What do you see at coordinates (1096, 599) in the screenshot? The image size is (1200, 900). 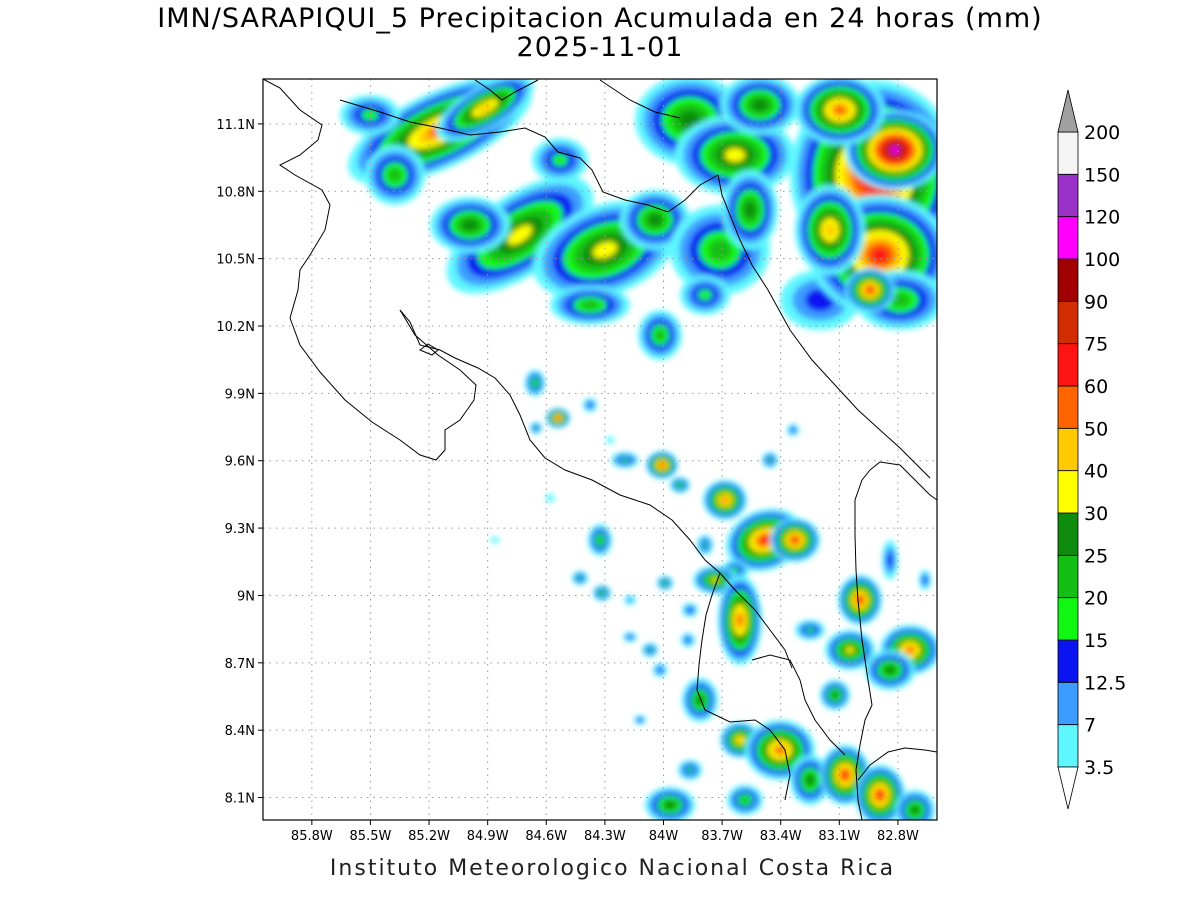 I see `colorbar-label: 20` at bounding box center [1096, 599].